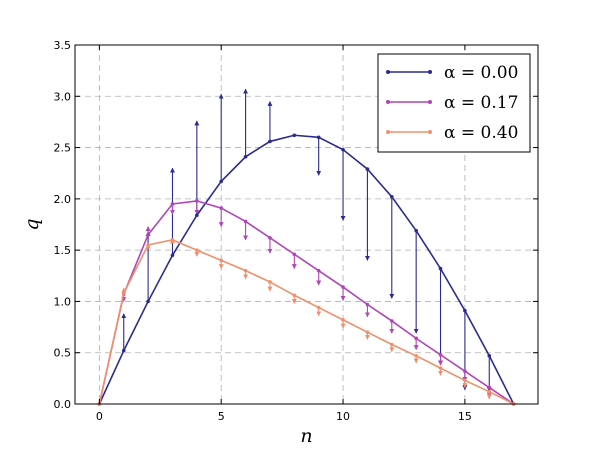 Image resolution: width=598 pixels, height=449 pixels. What do you see at coordinates (306, 436) in the screenshot?
I see `x-axis-label: n` at bounding box center [306, 436].